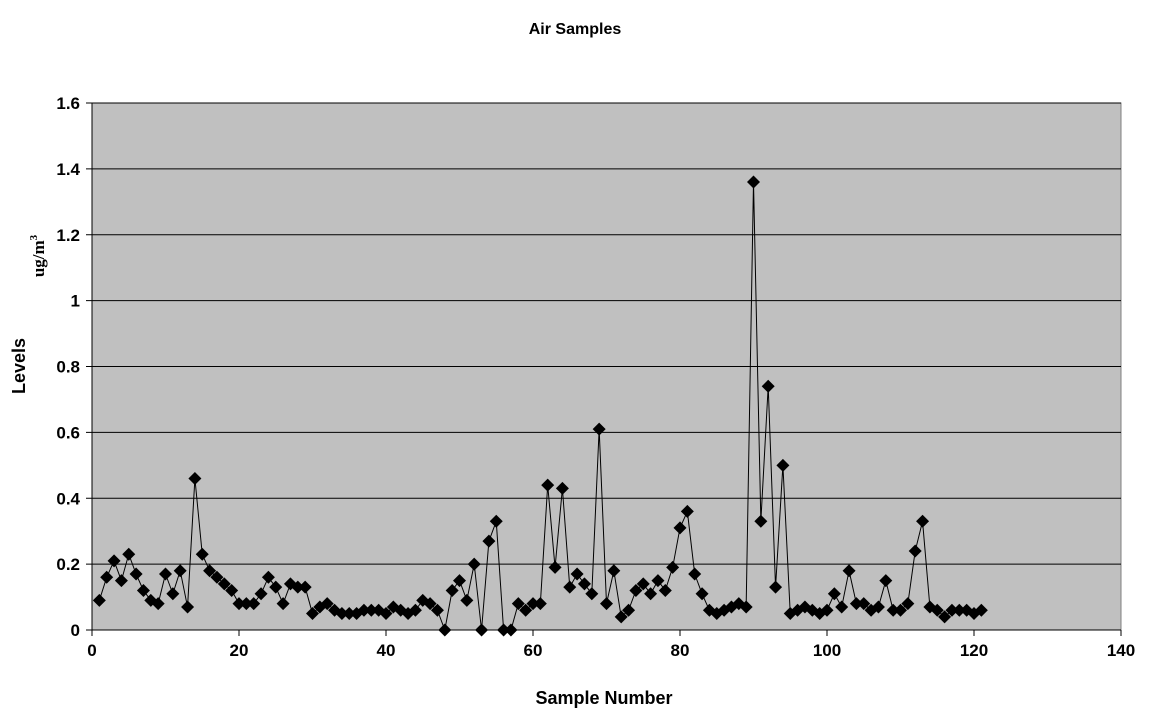 The image size is (1150, 717). Describe the element at coordinates (575, 29) in the screenshot. I see `chart-title: Air Samples` at that location.